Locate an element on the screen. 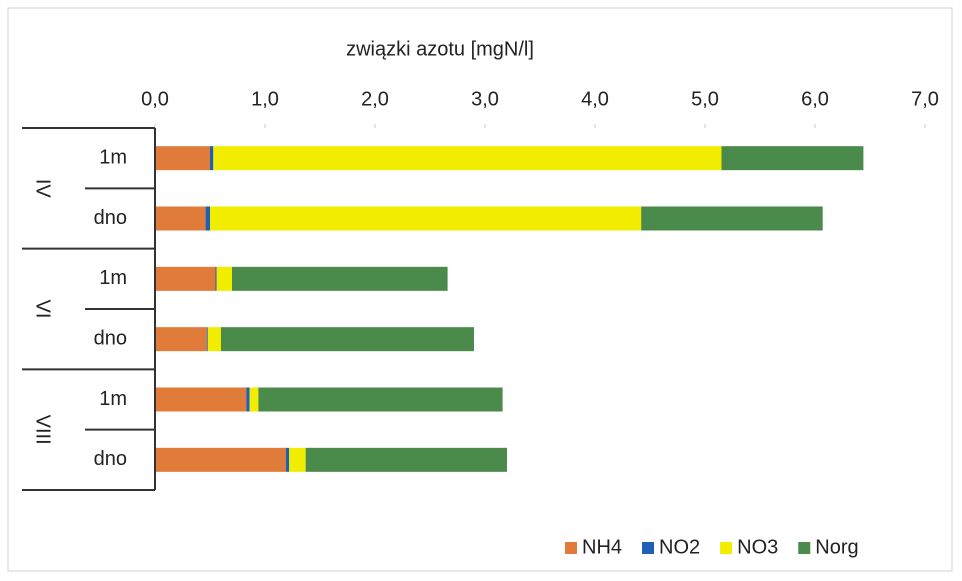 Image resolution: width=962 pixels, height=581 pixels. x-tick-label: 0,0 is located at coordinates (155, 99).